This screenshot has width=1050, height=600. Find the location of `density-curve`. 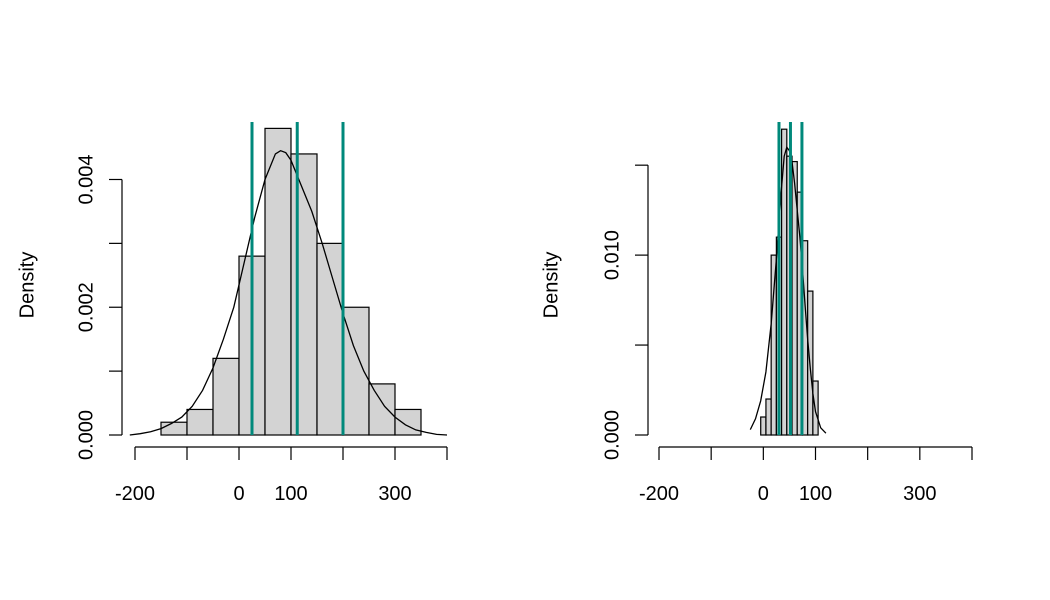

density-curve is located at coordinates (288, 292).